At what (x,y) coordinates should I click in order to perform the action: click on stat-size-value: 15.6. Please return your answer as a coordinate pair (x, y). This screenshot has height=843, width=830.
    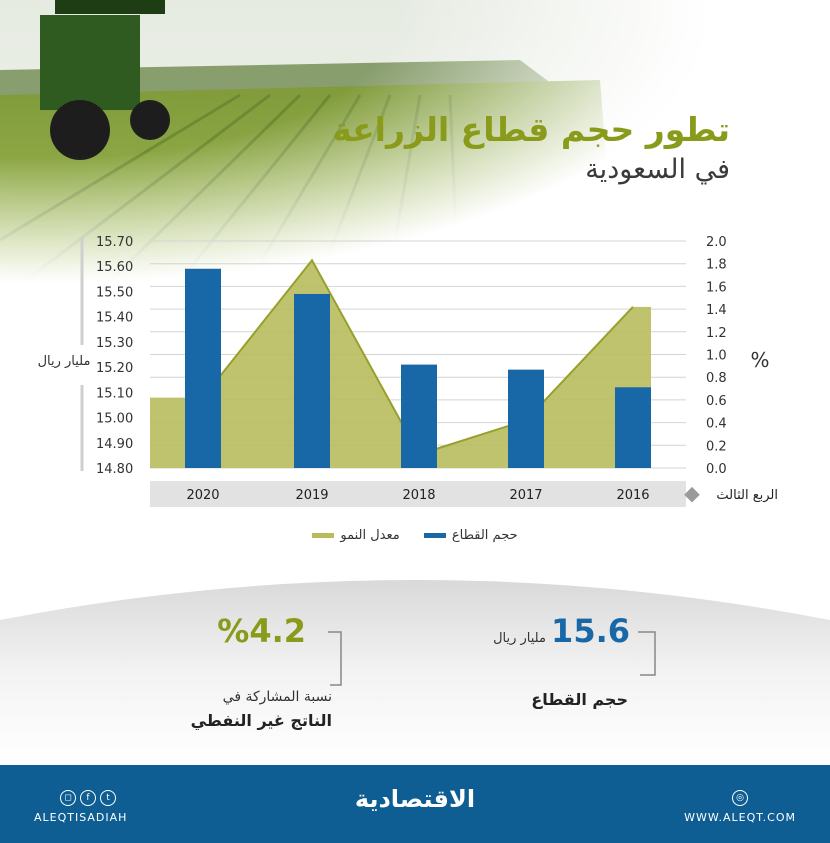
    Looking at the image, I should click on (590, 631).